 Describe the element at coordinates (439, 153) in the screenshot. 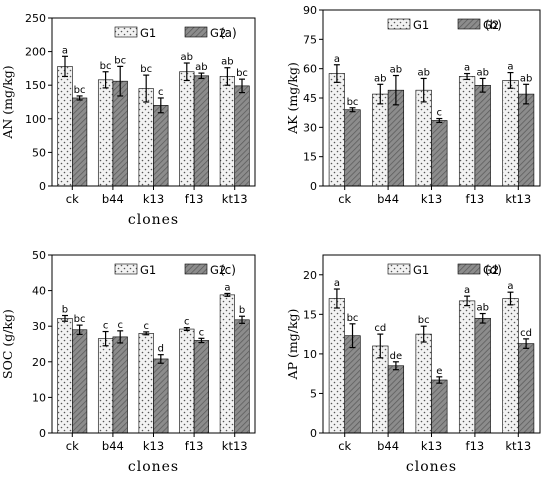

I see `panel-b-bar-g2-k13` at that location.